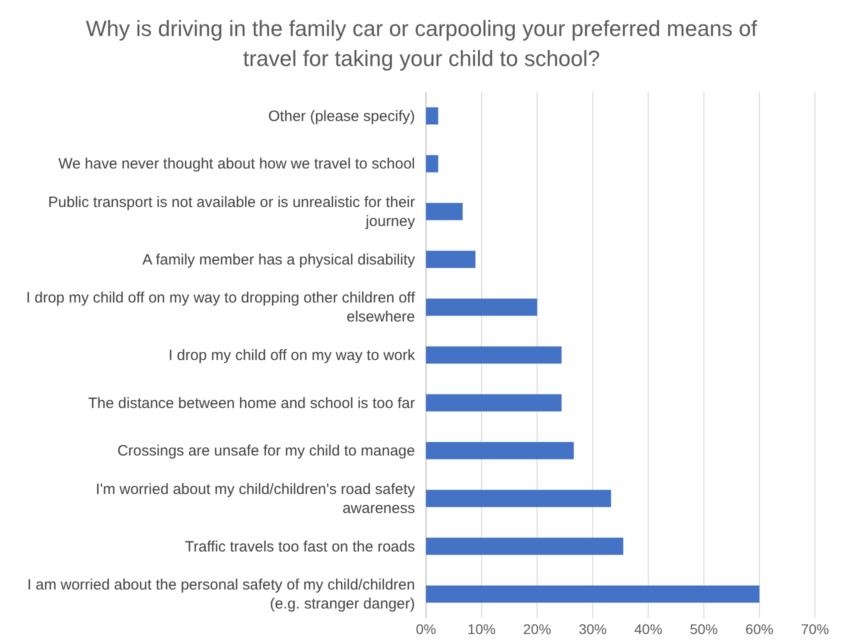 The width and height of the screenshot is (843, 644). Describe the element at coordinates (266, 451) in the screenshot. I see `y-tick-label: Crossings are unsafe for my child to manage` at that location.